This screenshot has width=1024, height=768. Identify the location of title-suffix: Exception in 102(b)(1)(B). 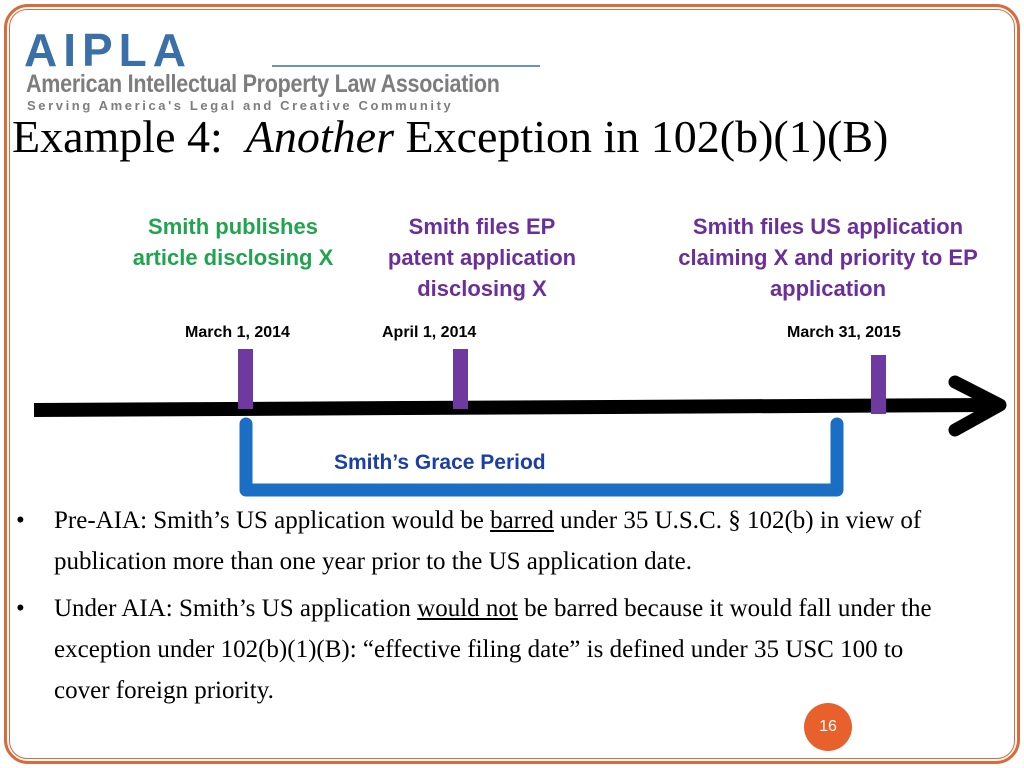
(647, 136).